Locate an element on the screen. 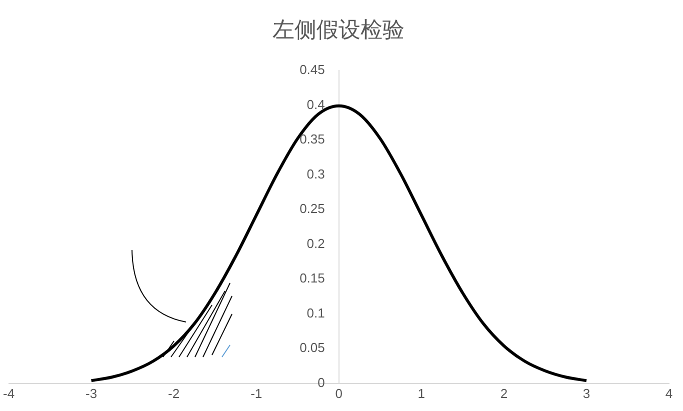  x-tick-label: -1 is located at coordinates (256, 393).